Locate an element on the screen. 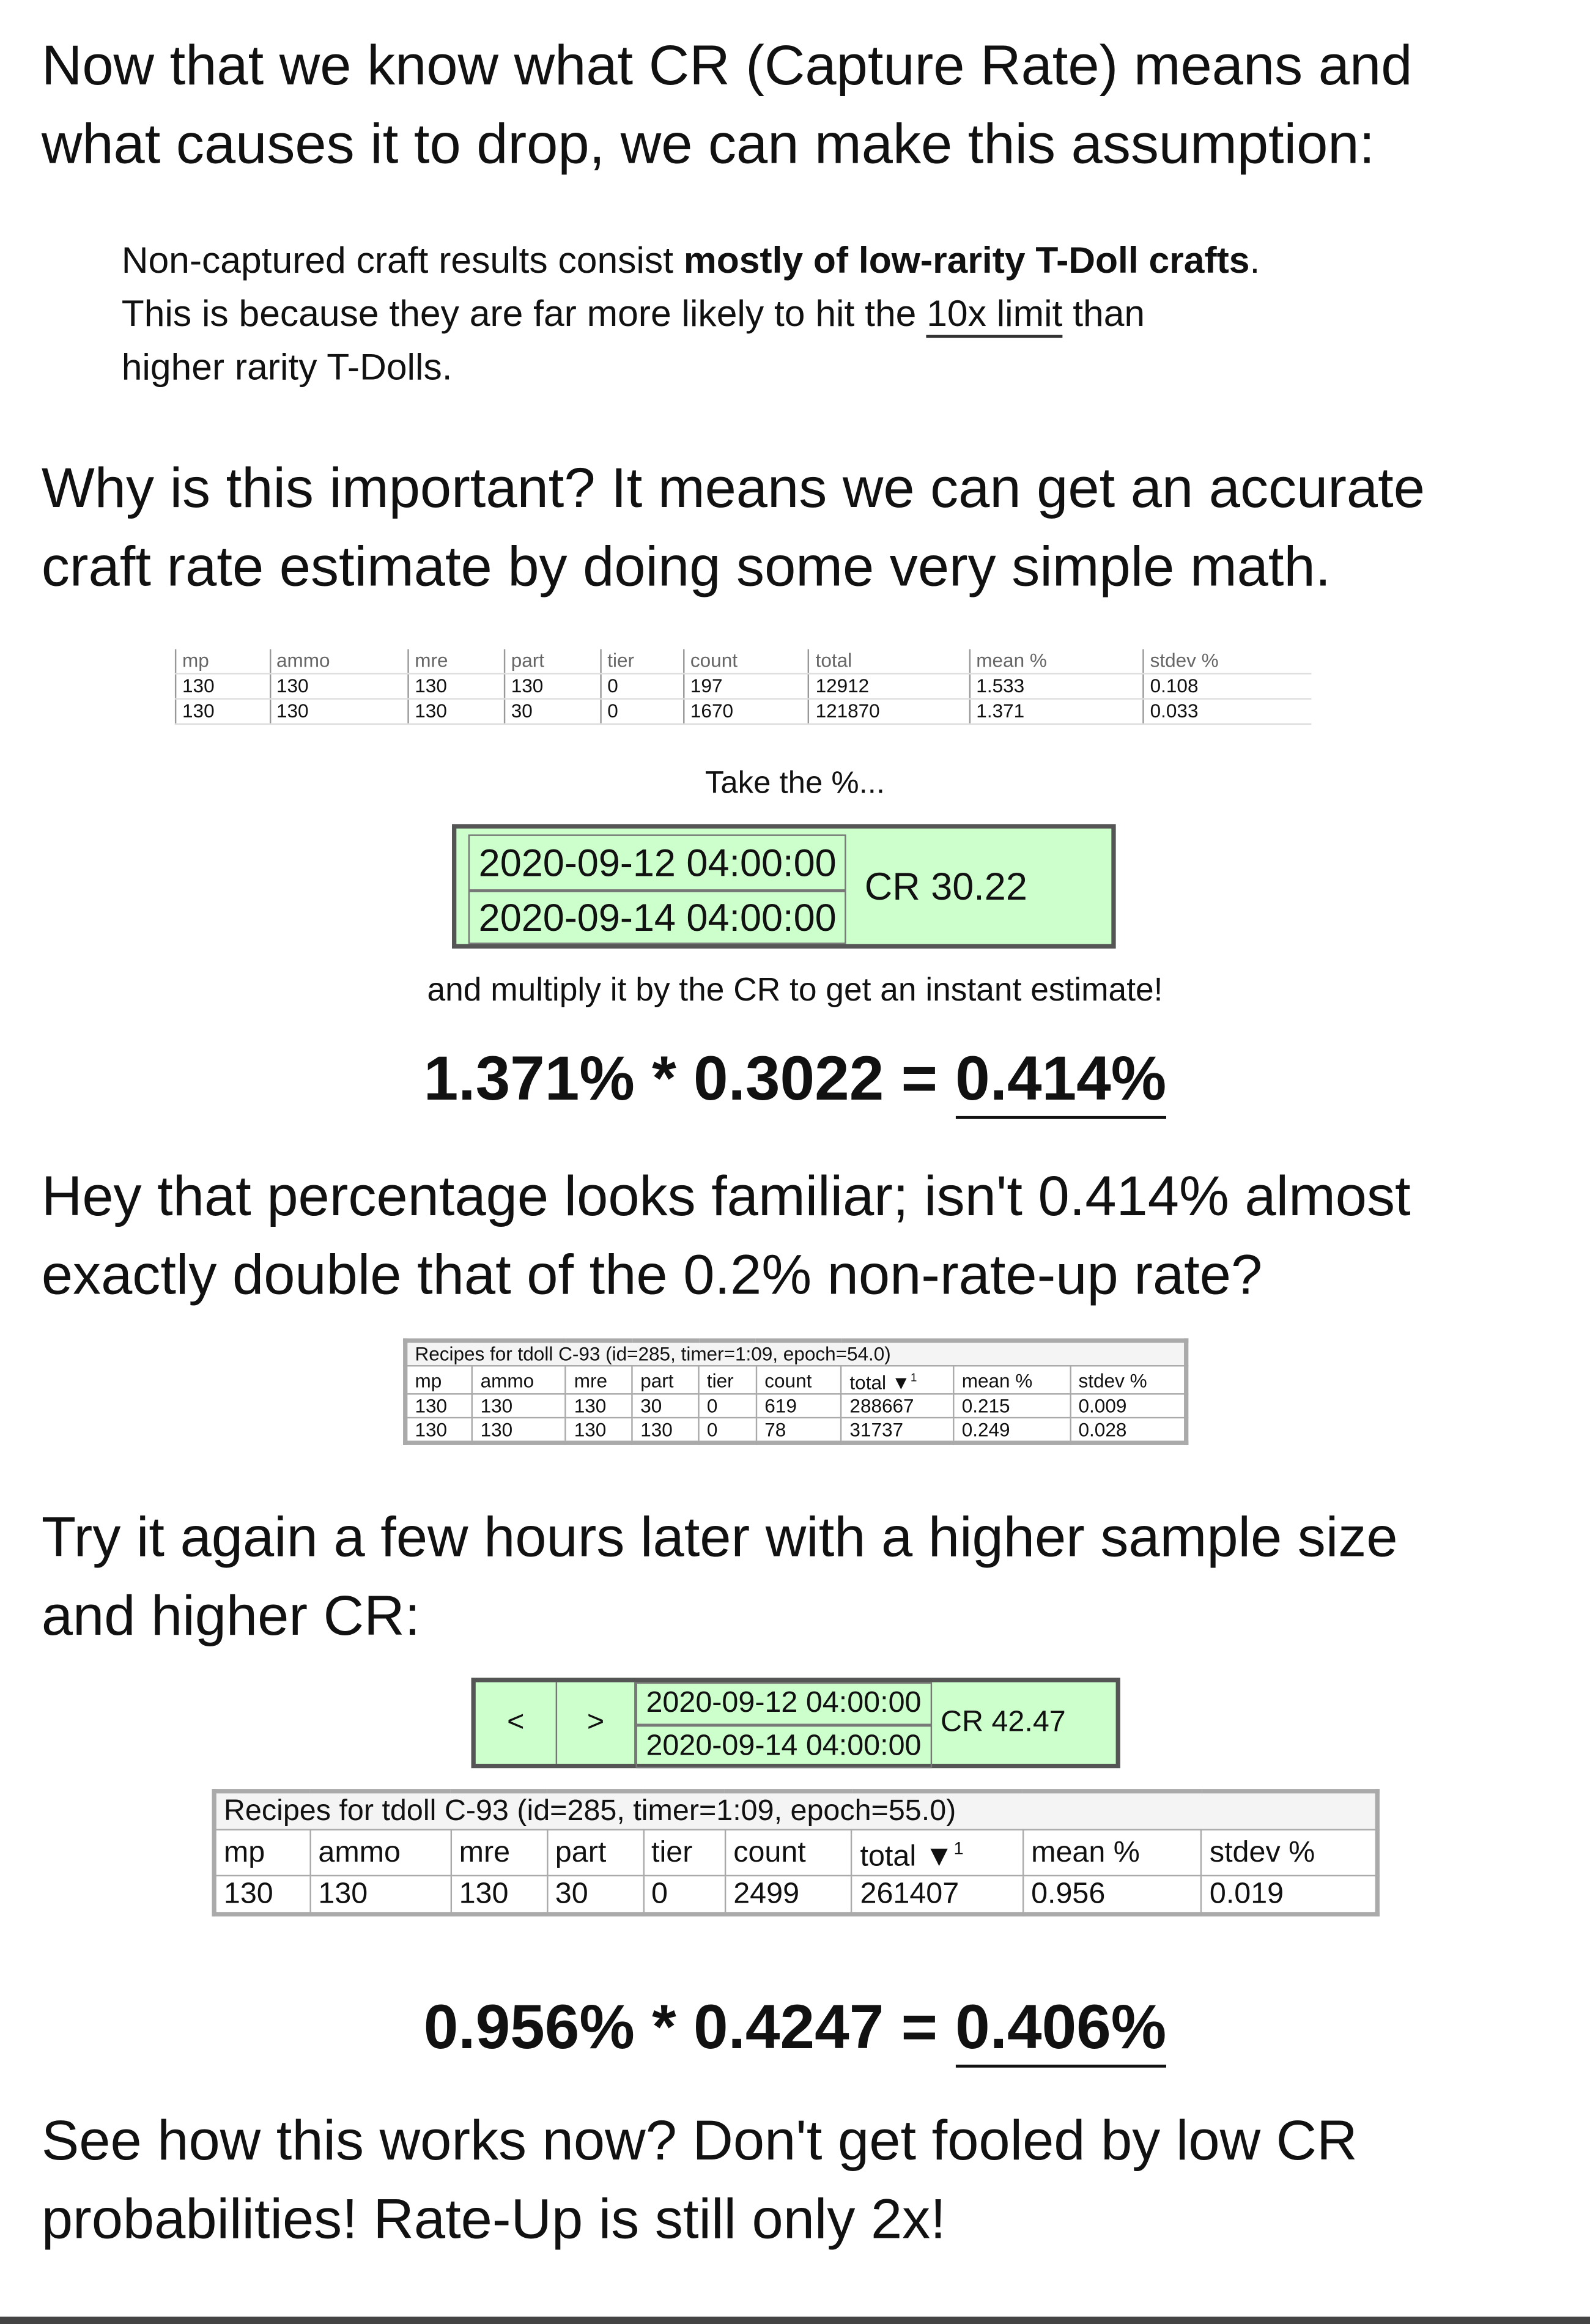  next-button: > is located at coordinates (597, 1723).